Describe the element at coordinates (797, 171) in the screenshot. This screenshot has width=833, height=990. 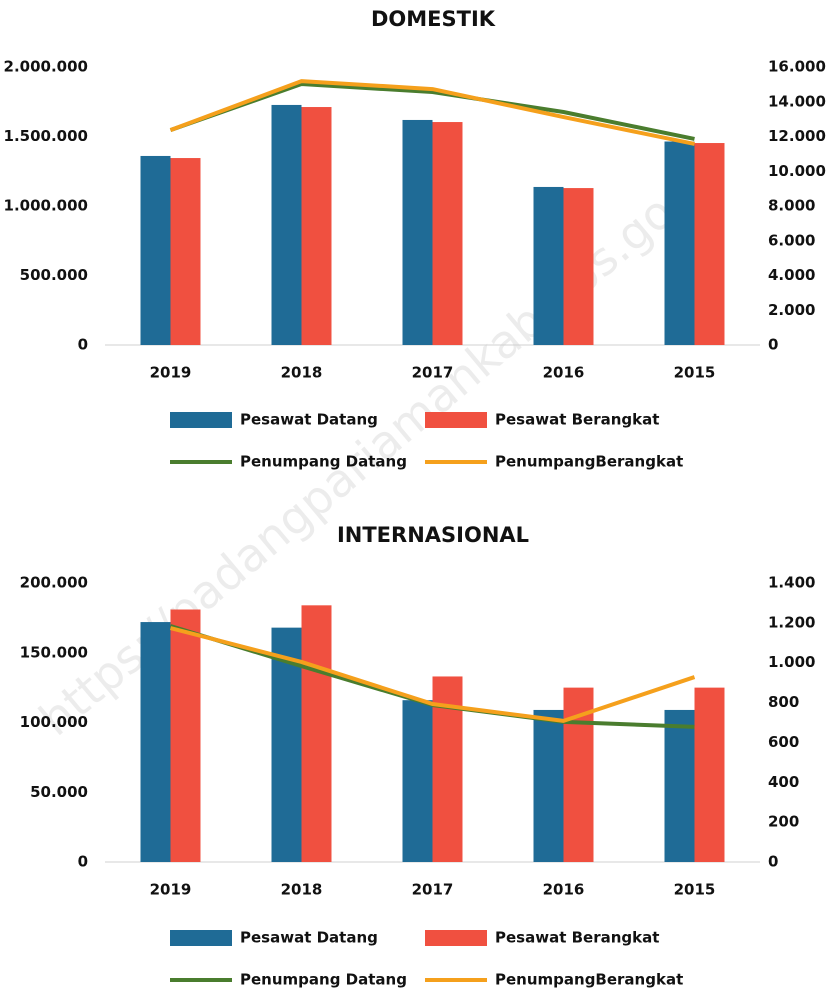
I see `y2-tick-label: 10.000` at that location.